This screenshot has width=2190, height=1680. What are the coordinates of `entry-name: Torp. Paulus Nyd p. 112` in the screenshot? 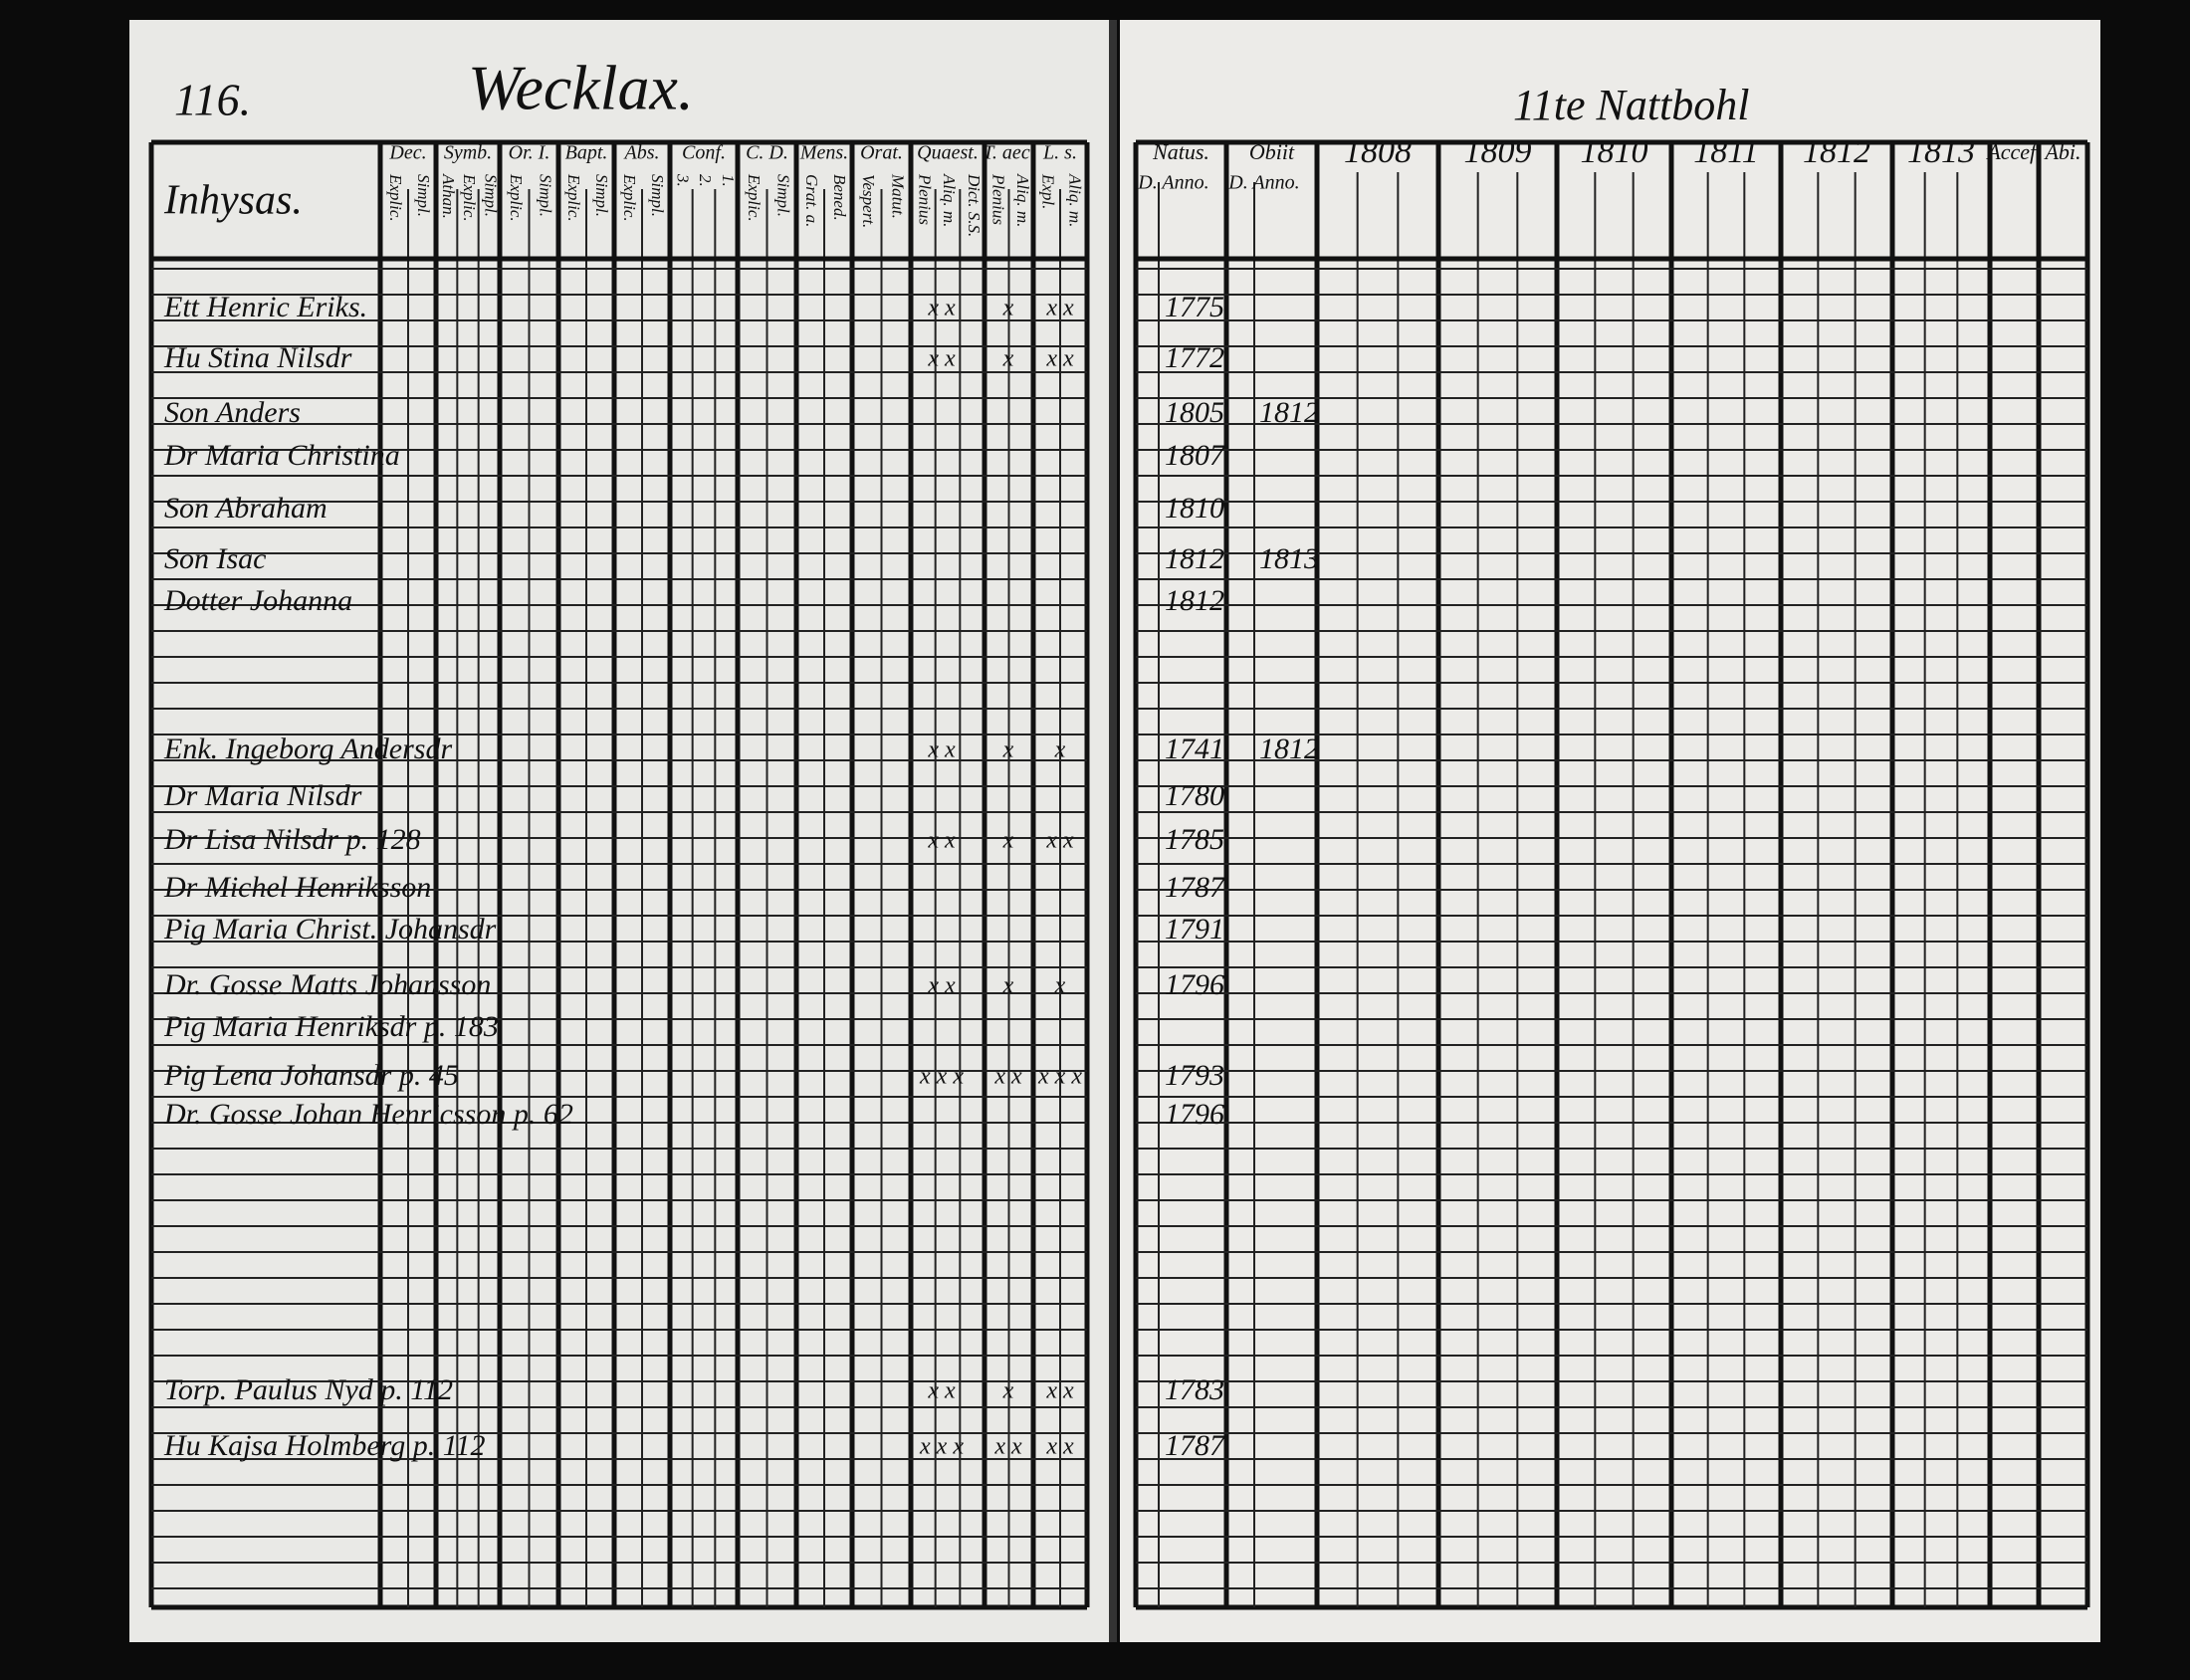 It's located at (308, 1389).